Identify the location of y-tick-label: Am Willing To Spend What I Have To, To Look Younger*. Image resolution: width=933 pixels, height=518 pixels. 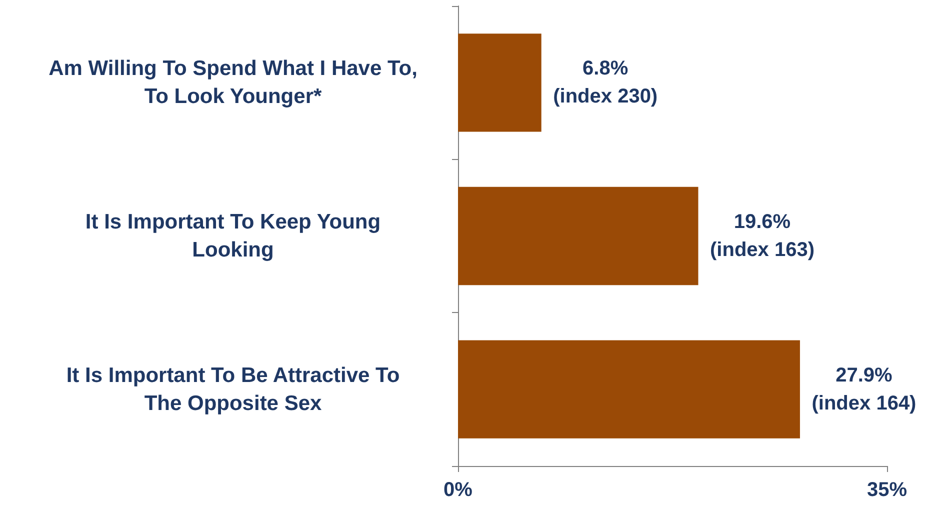
(233, 82).